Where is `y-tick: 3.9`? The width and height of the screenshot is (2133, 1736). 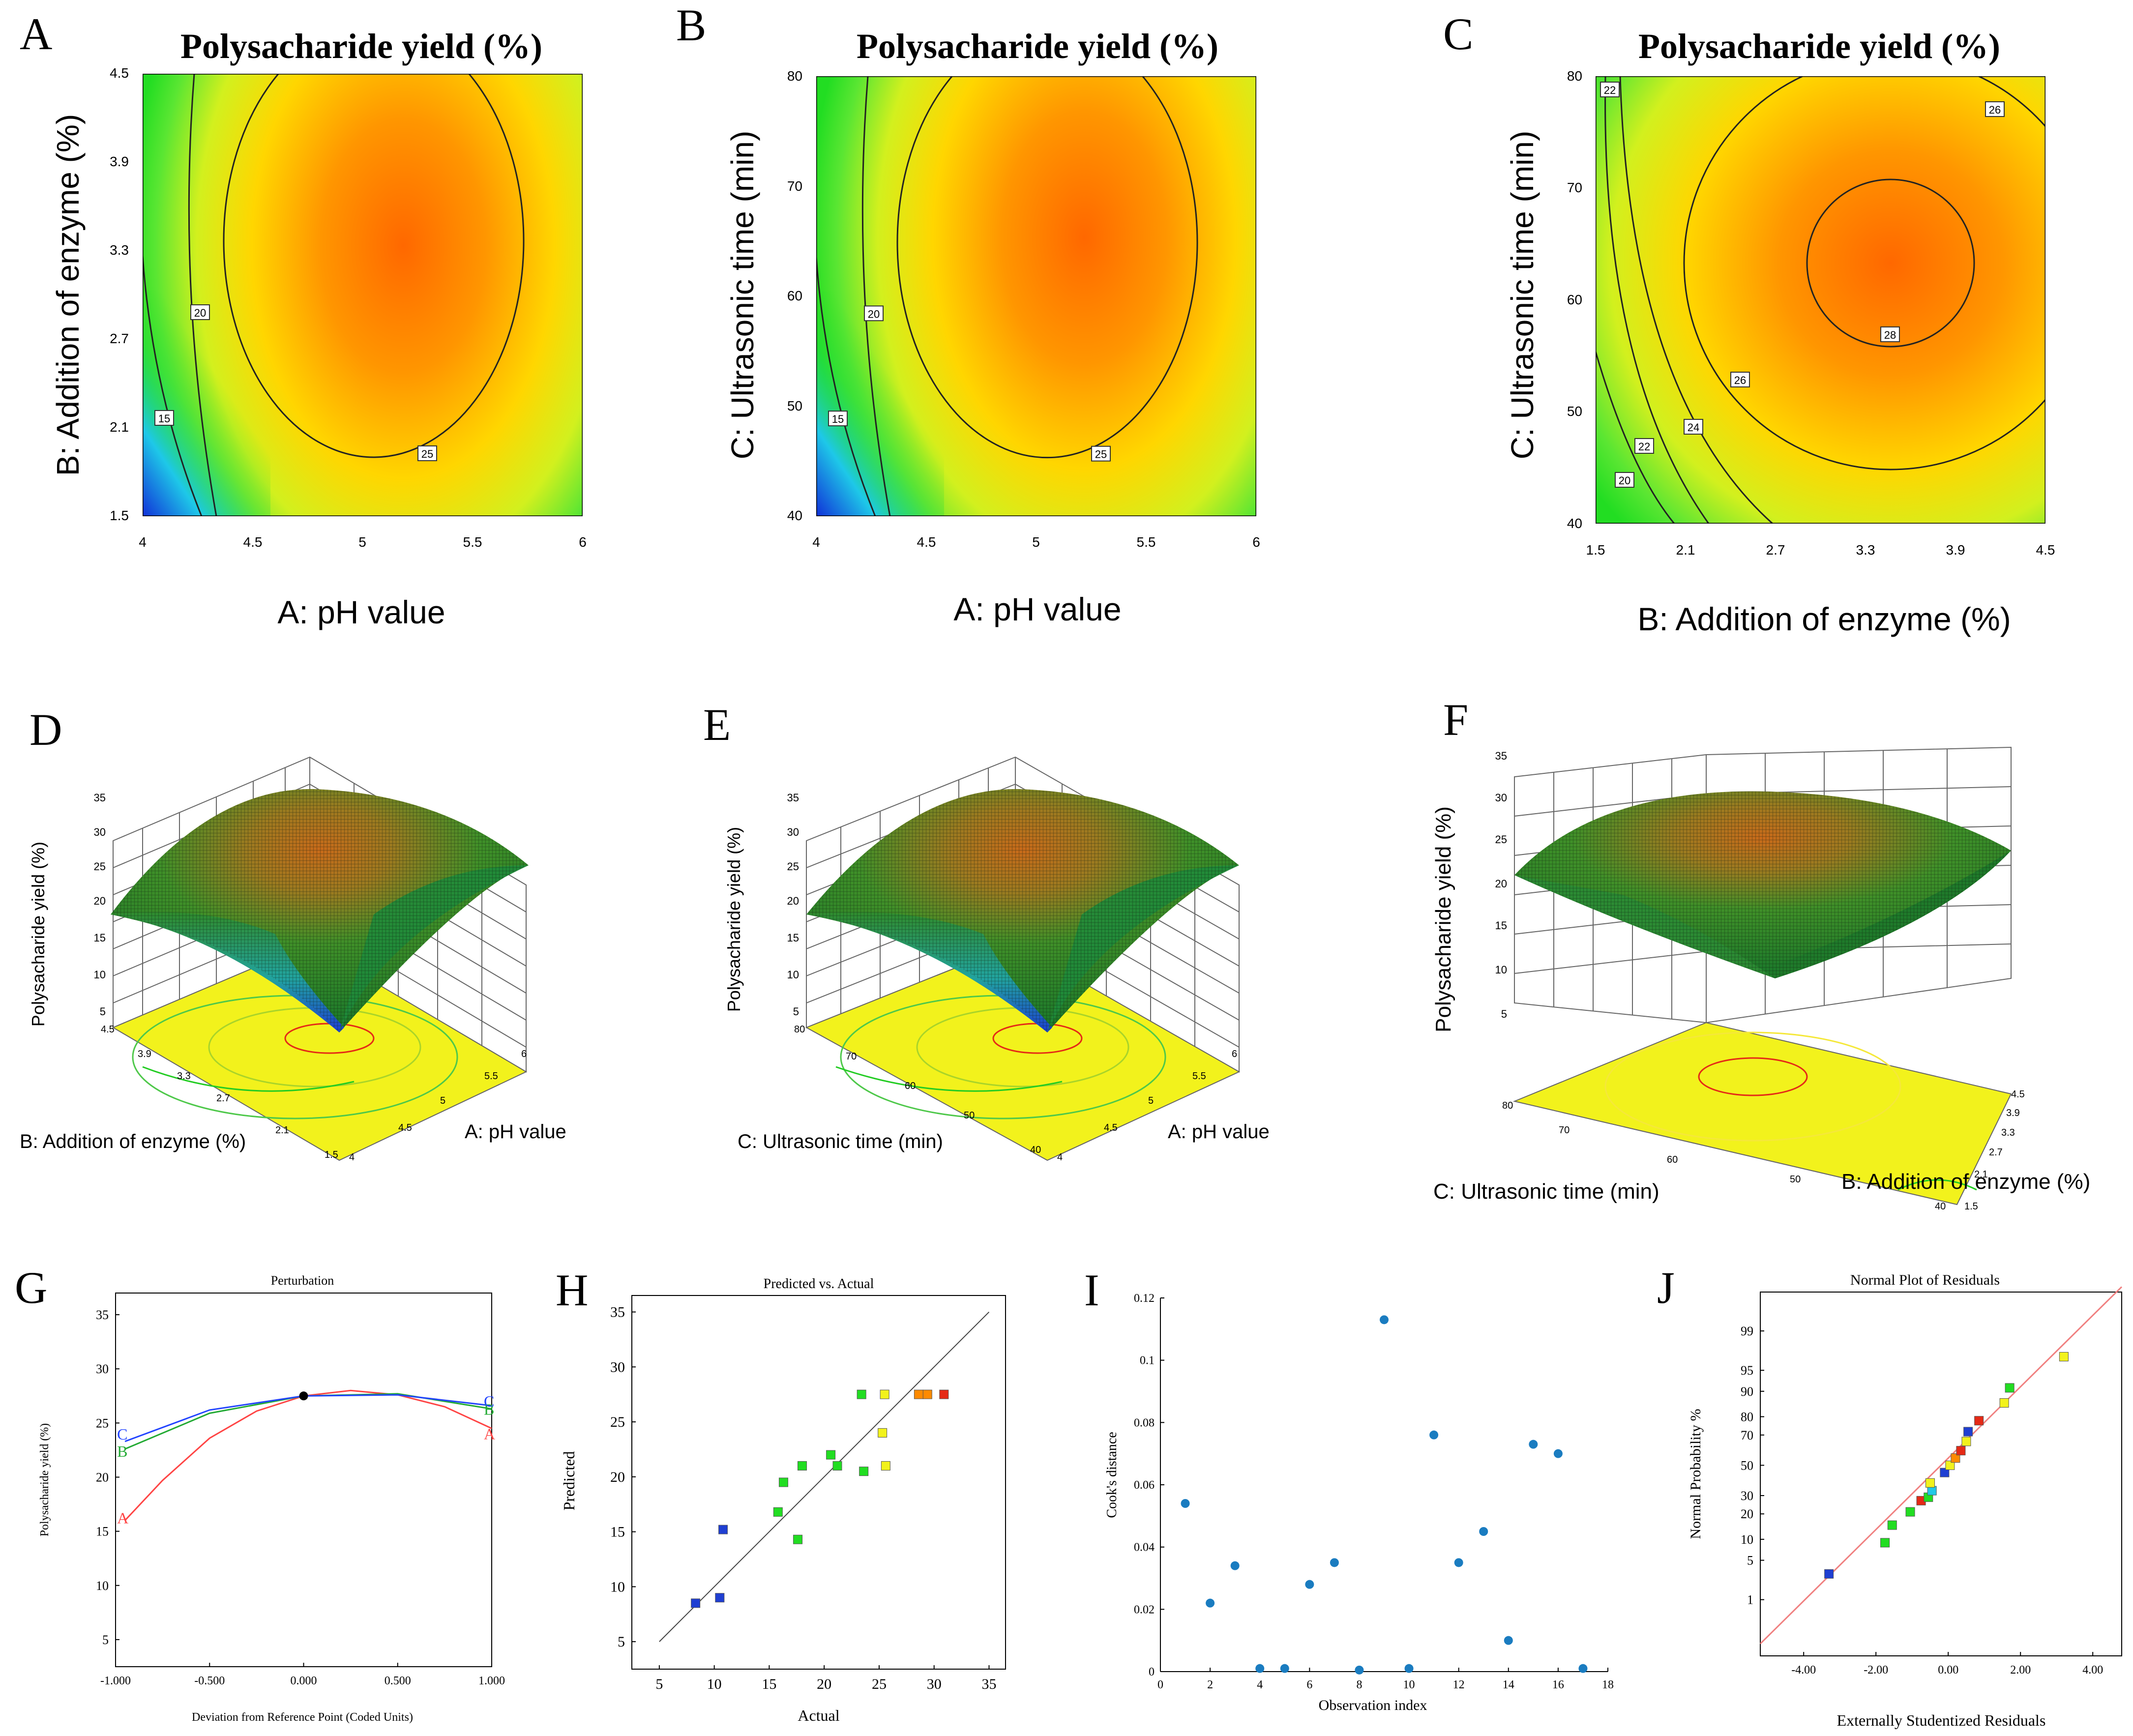
y-tick: 3.9 is located at coordinates (119, 161).